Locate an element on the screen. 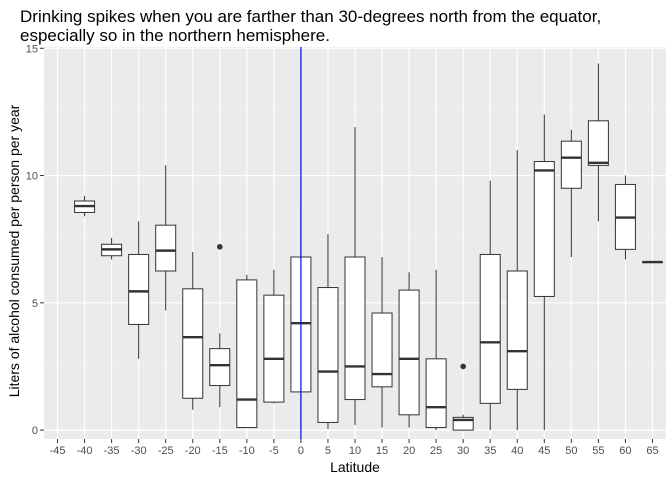 The width and height of the screenshot is (672, 480). box--20 is located at coordinates (193, 330).